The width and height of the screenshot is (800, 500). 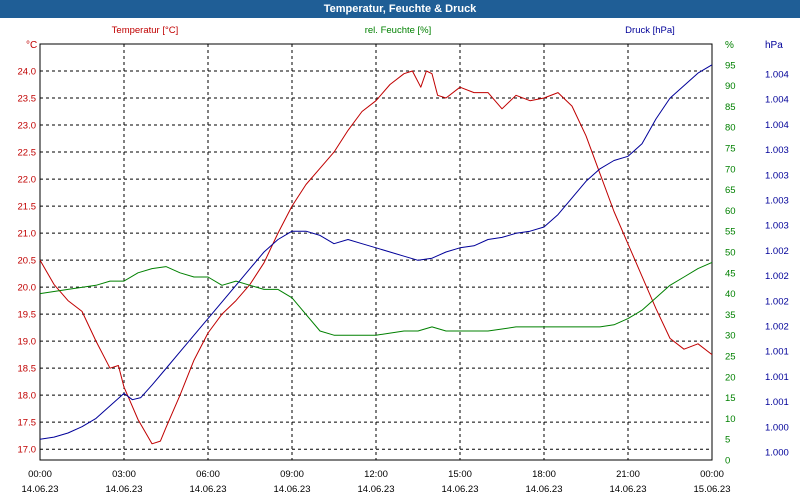 I want to click on temp-tick-4: 22.0, so click(x=27, y=180).